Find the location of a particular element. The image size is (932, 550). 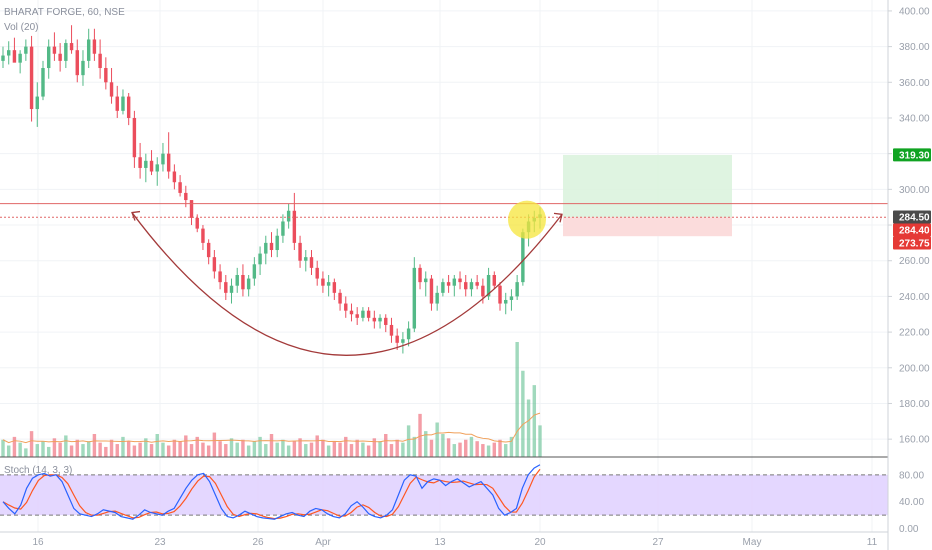

stop-price-tag: 273.75 is located at coordinates (912, 243).